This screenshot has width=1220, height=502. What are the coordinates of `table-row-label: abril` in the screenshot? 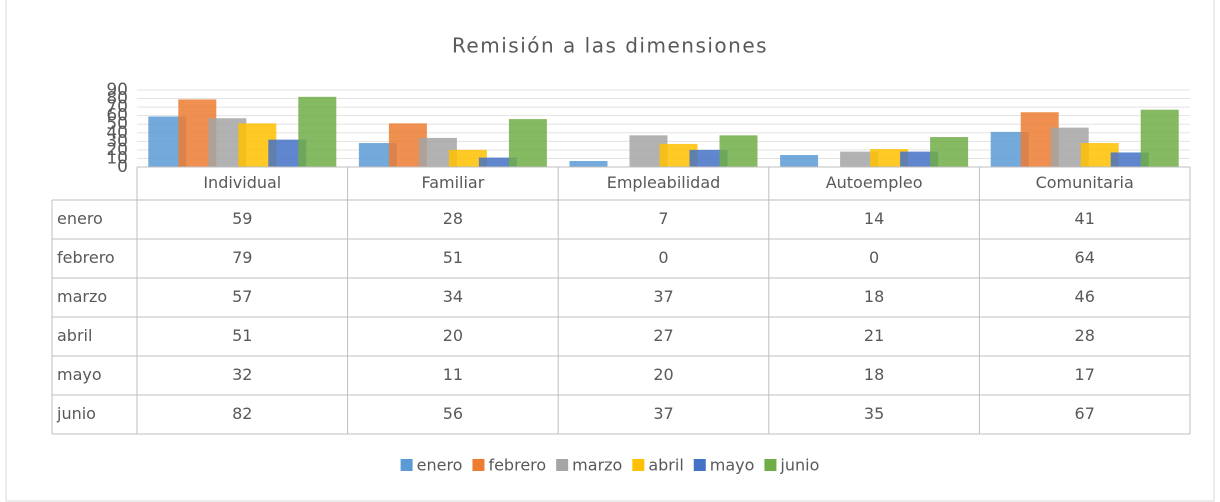 It's located at (74, 335).